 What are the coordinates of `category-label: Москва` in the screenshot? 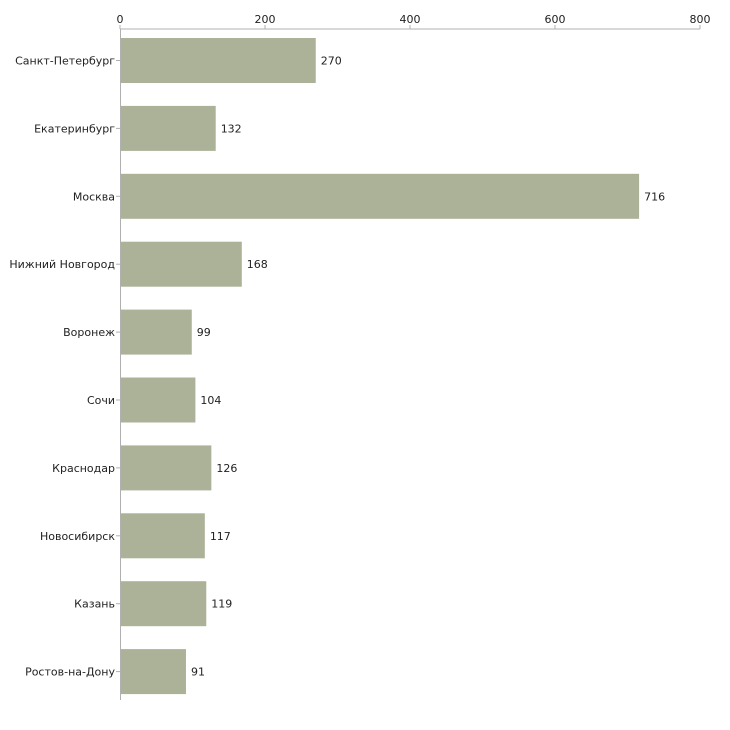 It's located at (94, 196).